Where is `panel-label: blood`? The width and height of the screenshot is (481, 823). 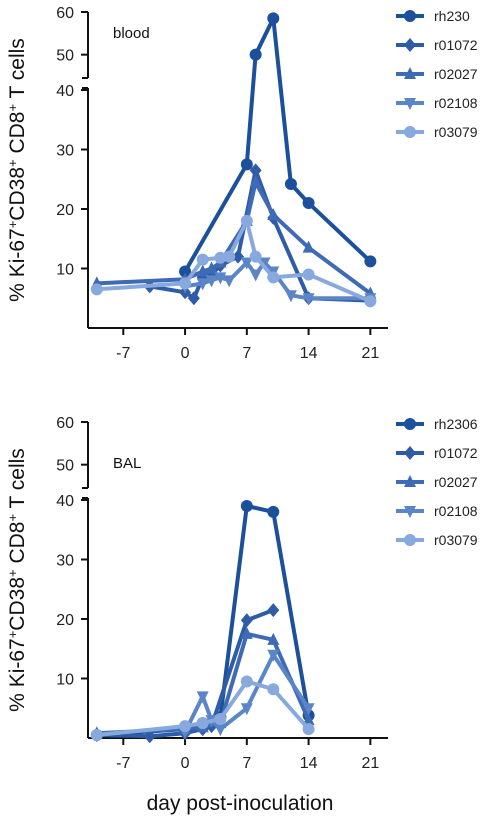
panel-label: blood is located at coordinates (131, 33).